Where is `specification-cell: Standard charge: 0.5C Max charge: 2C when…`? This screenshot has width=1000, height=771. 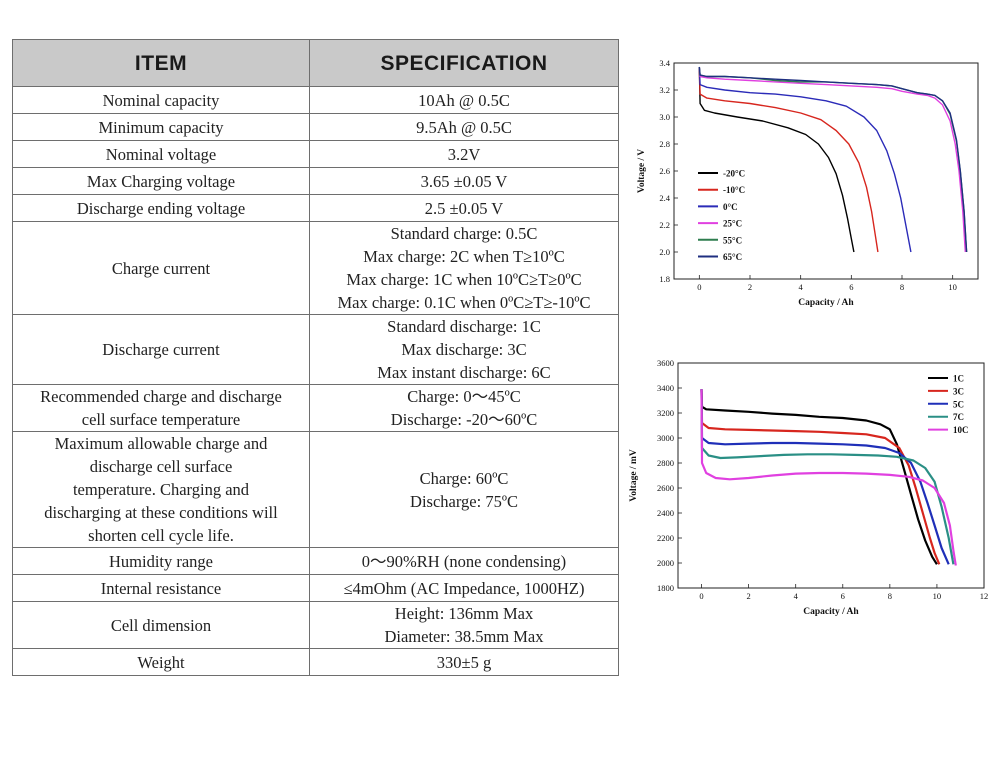
specification-cell: Standard charge: 0.5C Max charge: 2C when… is located at coordinates (464, 268).